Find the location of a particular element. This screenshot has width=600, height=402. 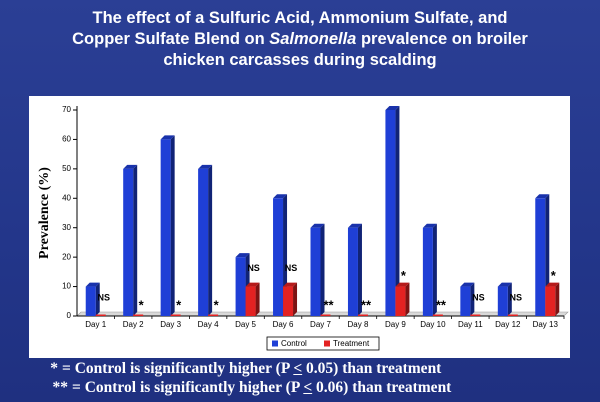

footnote-1-text-before: = Control is significantly higher (P is located at coordinates (178, 368).